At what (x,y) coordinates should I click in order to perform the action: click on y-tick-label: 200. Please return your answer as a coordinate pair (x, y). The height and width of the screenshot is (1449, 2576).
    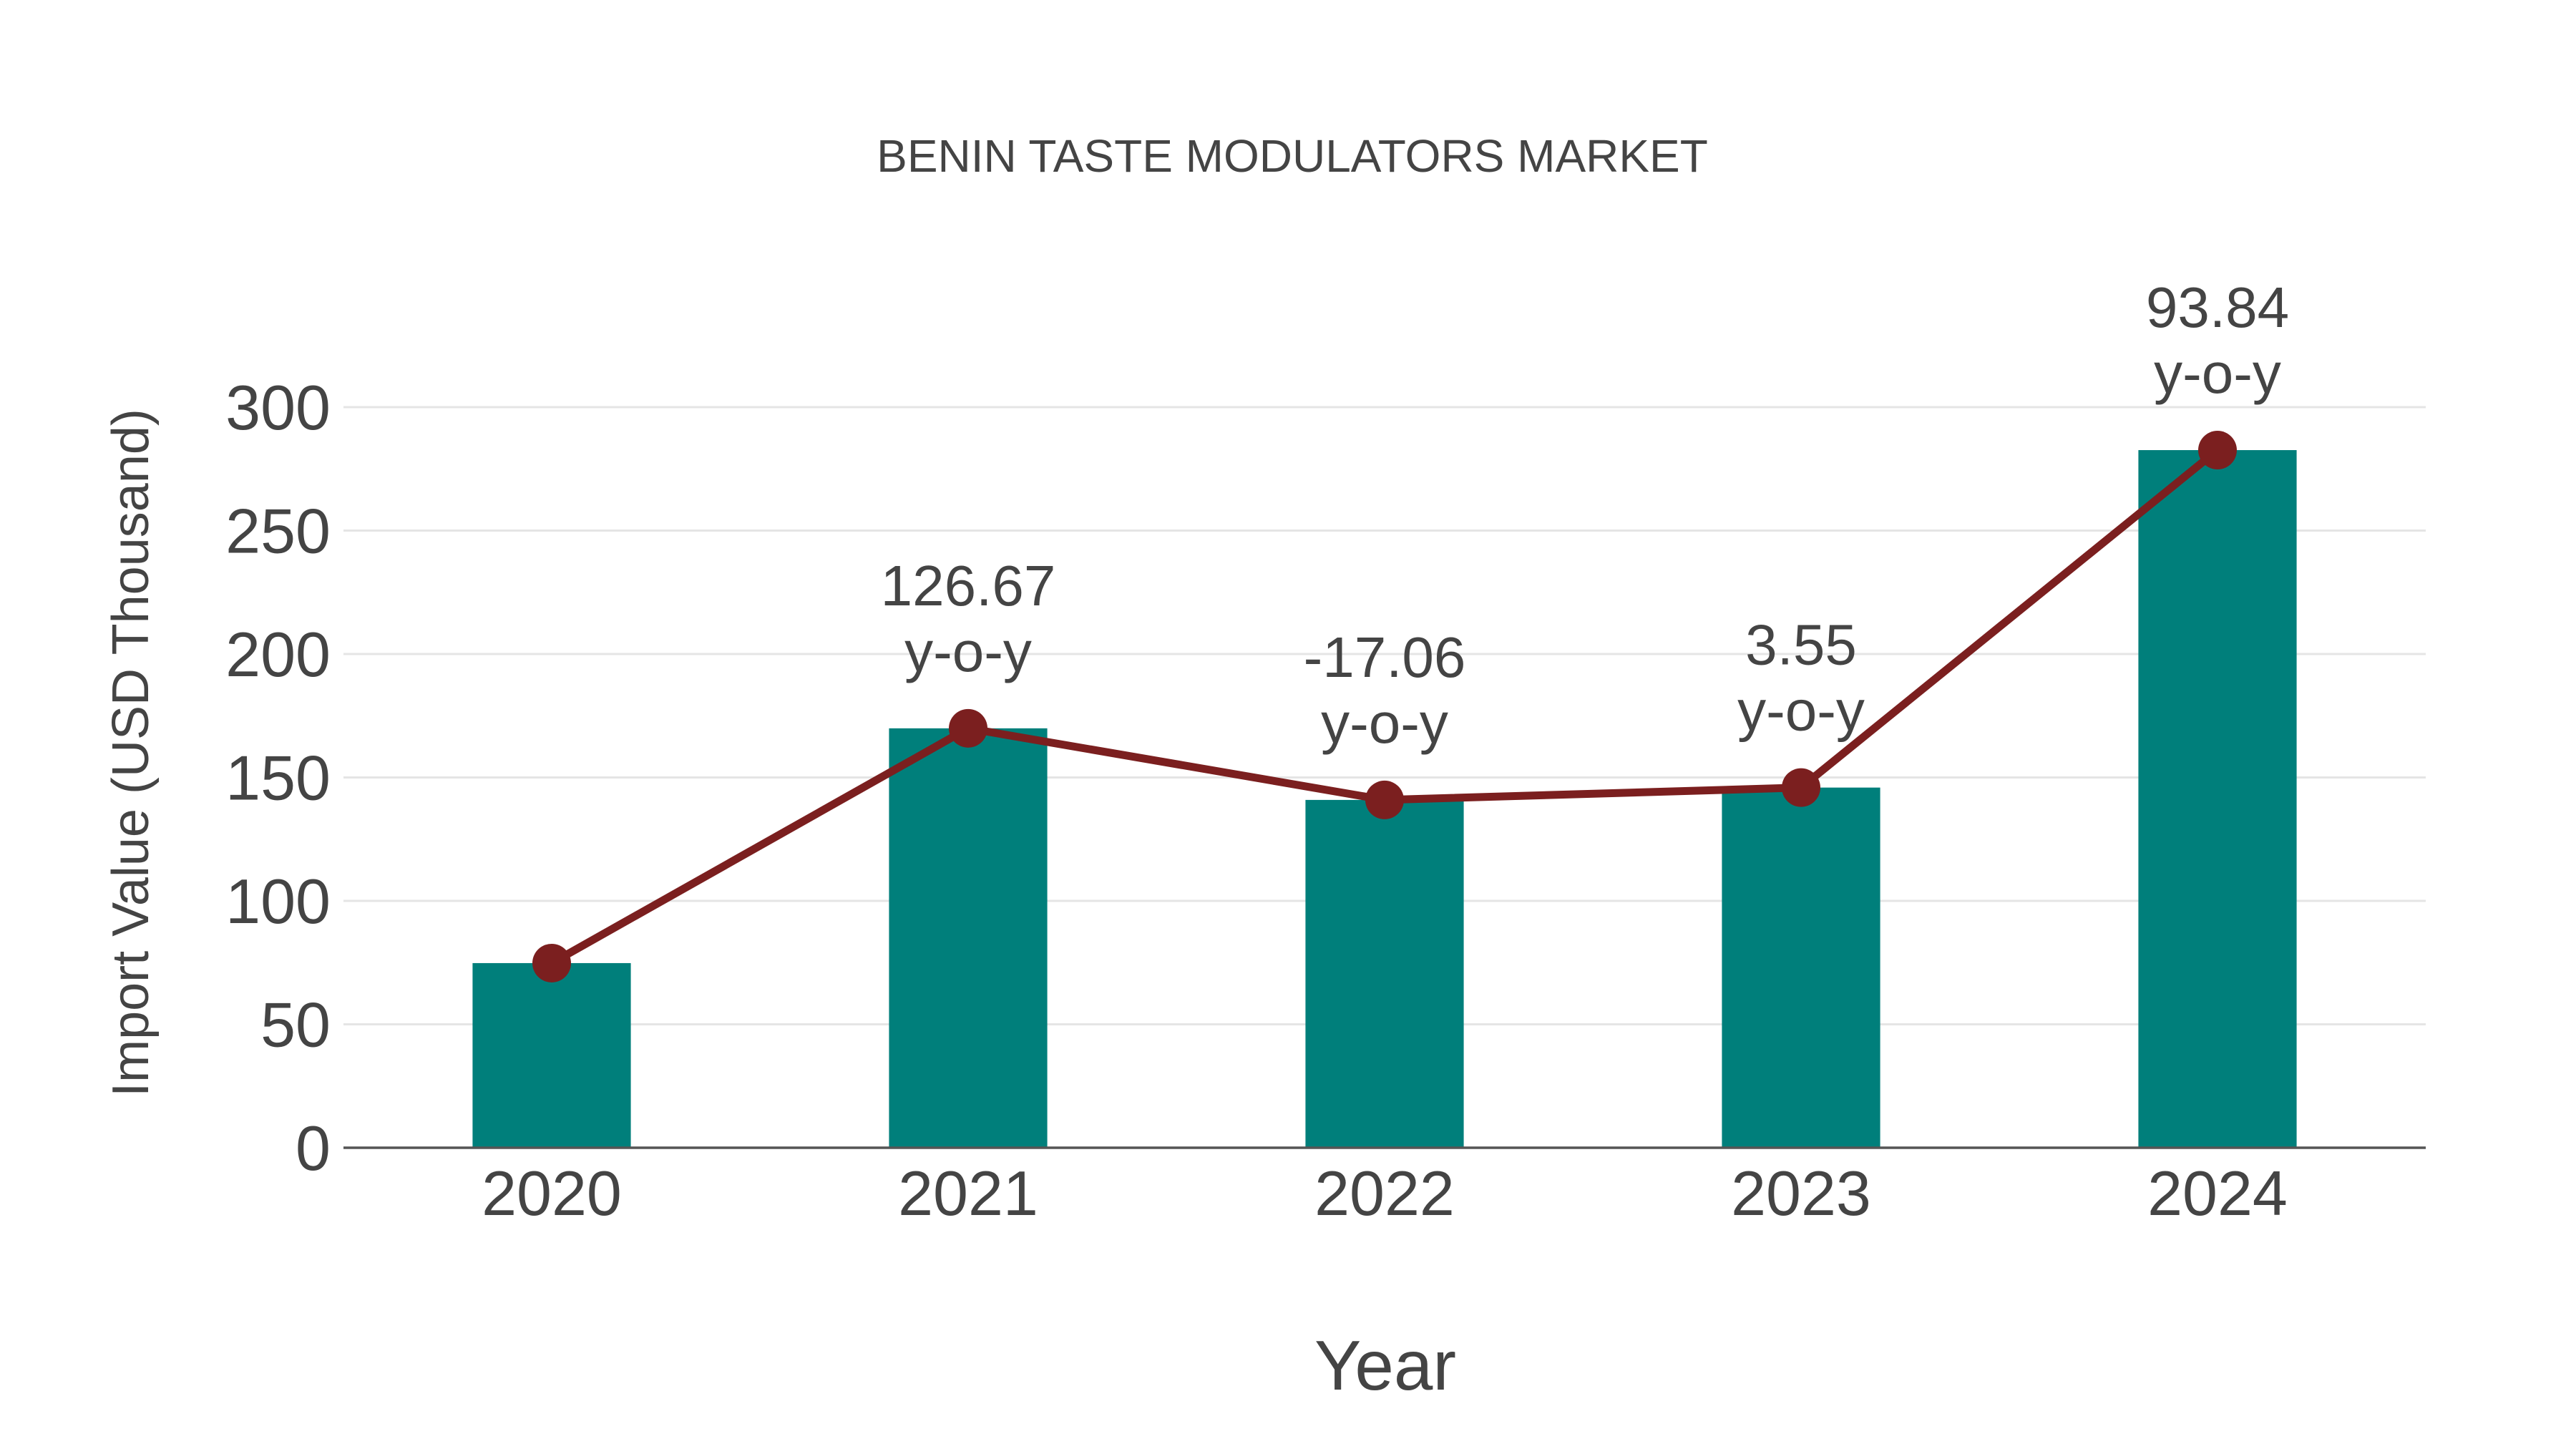
    Looking at the image, I should click on (278, 654).